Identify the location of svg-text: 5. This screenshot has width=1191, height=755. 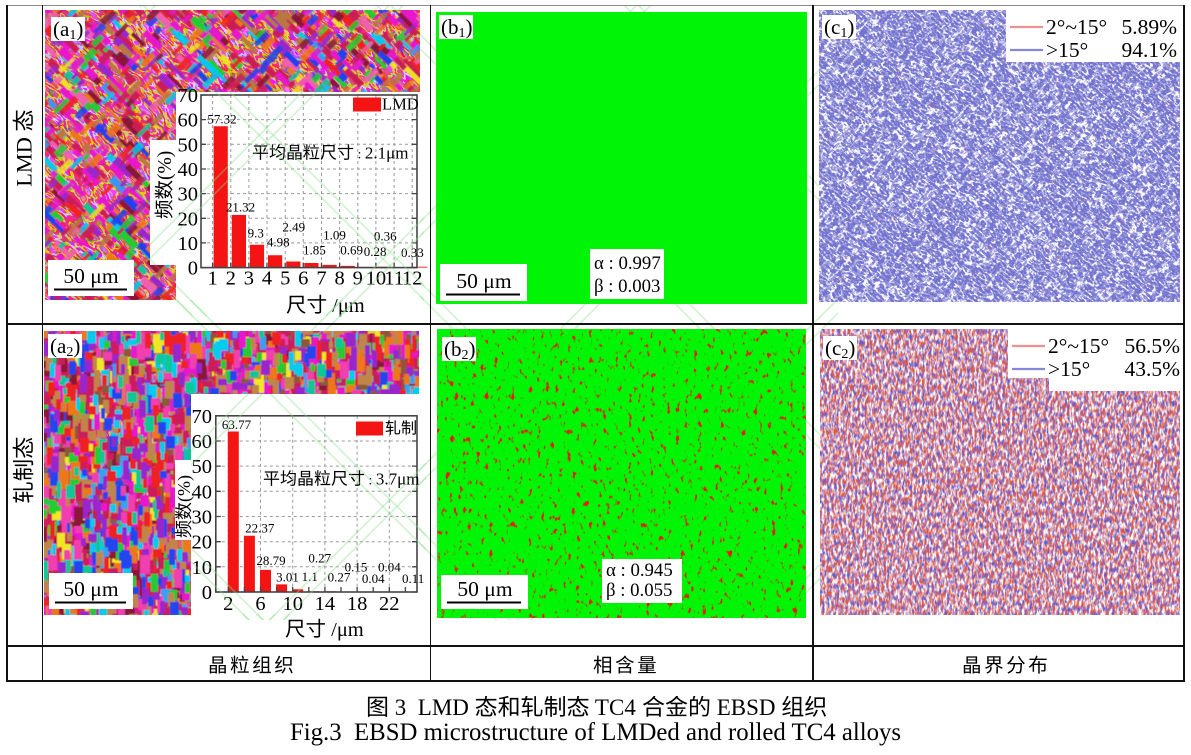
(285, 279).